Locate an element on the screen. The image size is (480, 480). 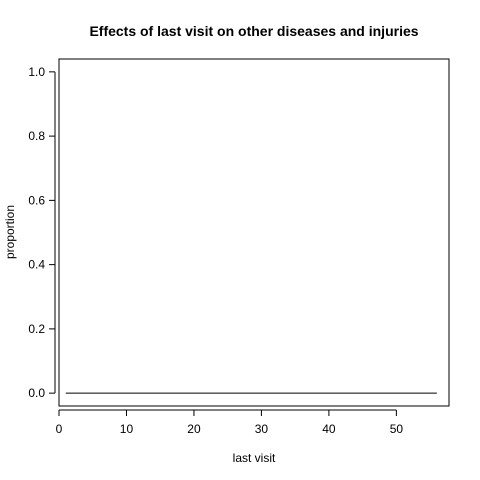
y-axis-label: proportion is located at coordinates (10, 232).